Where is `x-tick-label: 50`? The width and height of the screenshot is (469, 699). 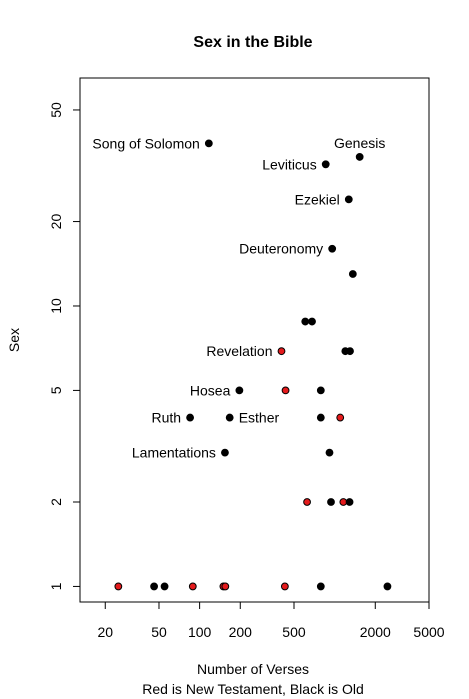 x-tick-label: 50 is located at coordinates (159, 632).